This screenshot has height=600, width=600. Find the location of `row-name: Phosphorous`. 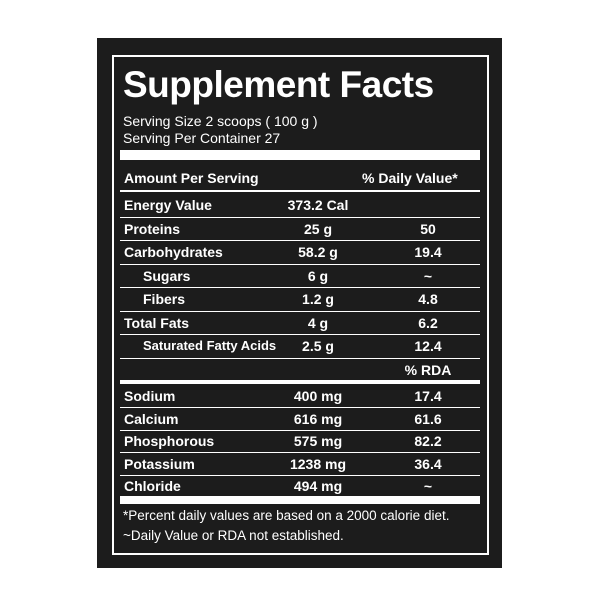

row-name: Phosphorous is located at coordinates (169, 441).